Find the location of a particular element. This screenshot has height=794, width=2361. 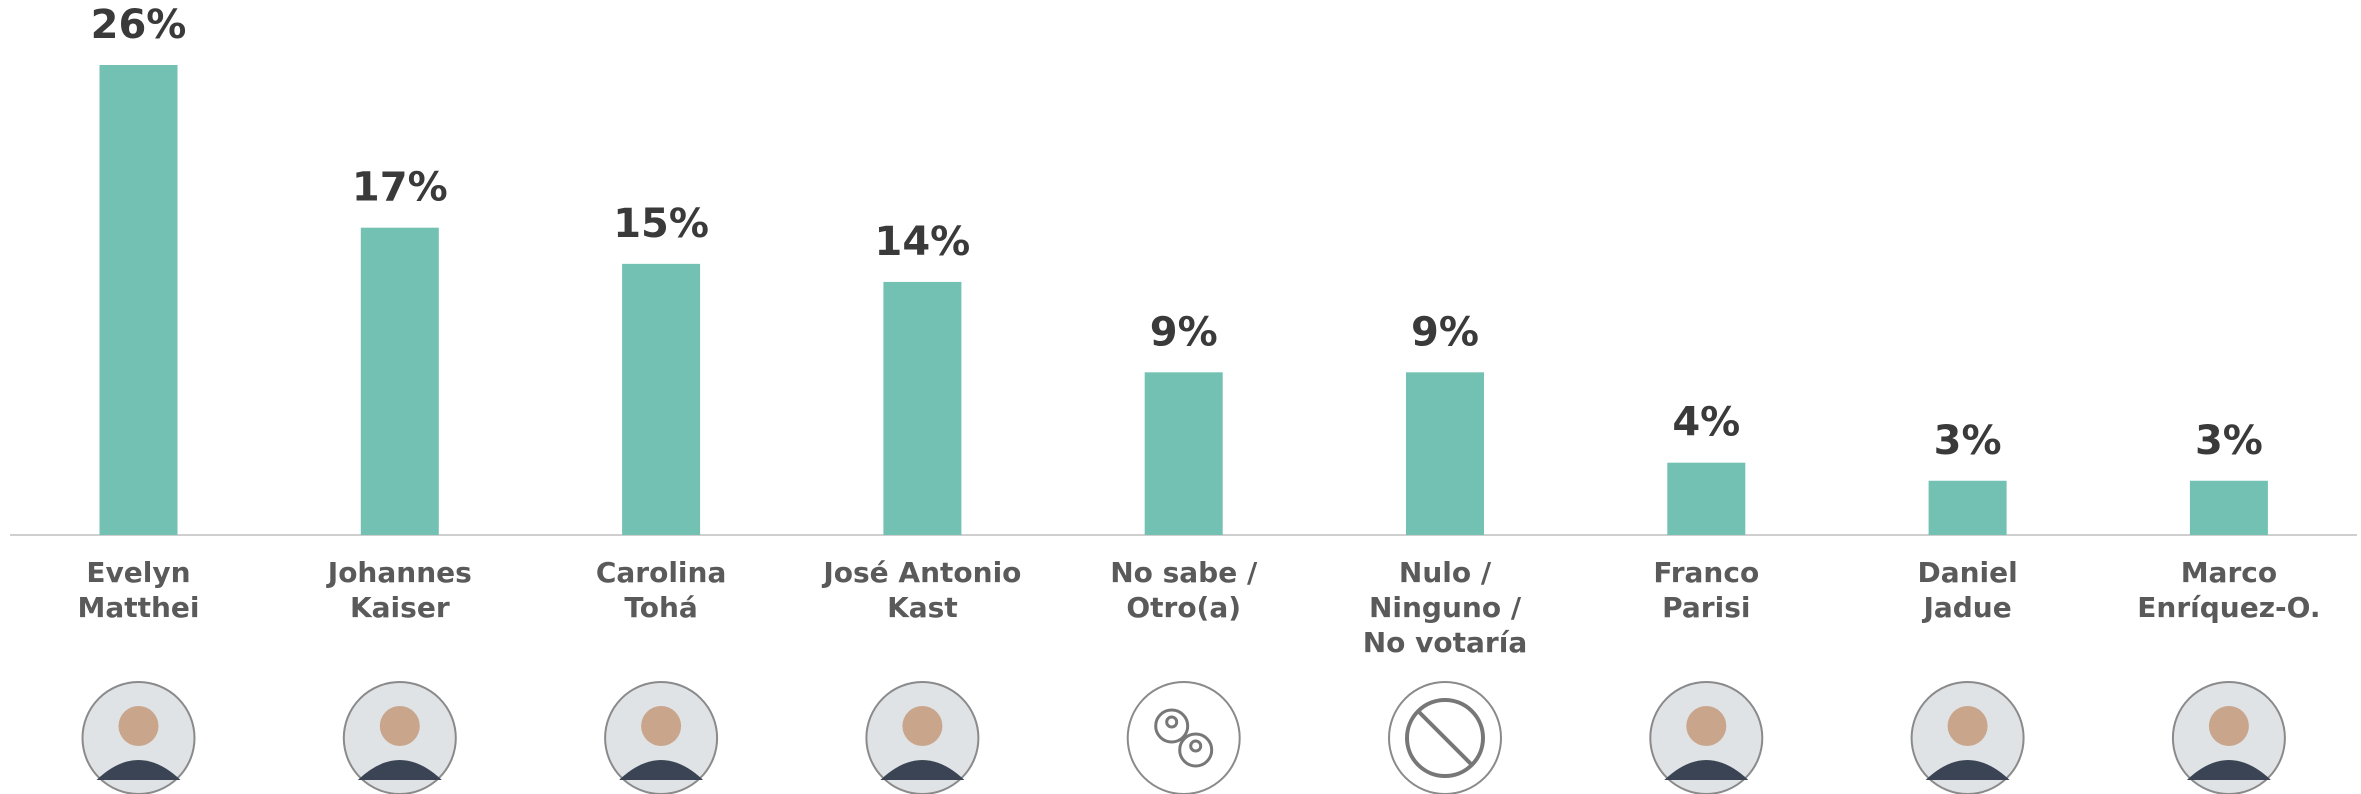

category-label: Johannes is located at coordinates (399, 572).